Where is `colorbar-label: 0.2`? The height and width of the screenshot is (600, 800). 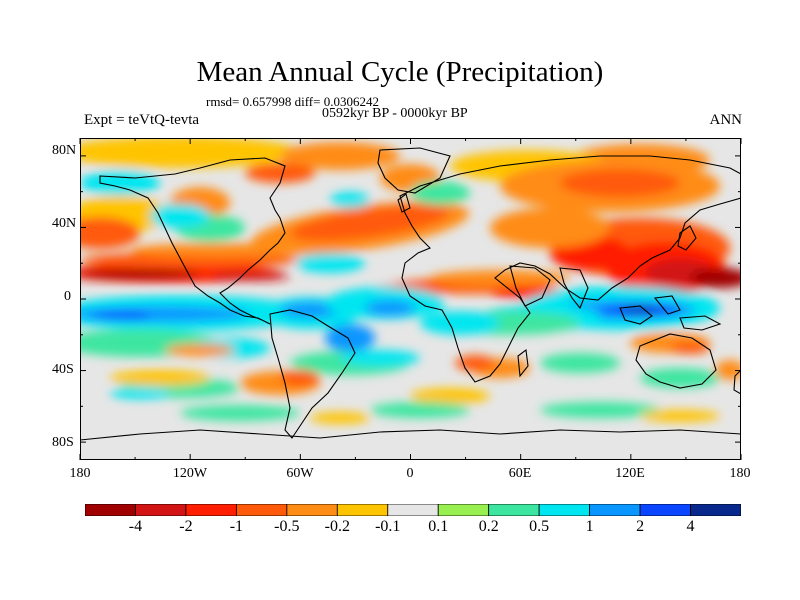
colorbar-label: 0.2 is located at coordinates (488, 526).